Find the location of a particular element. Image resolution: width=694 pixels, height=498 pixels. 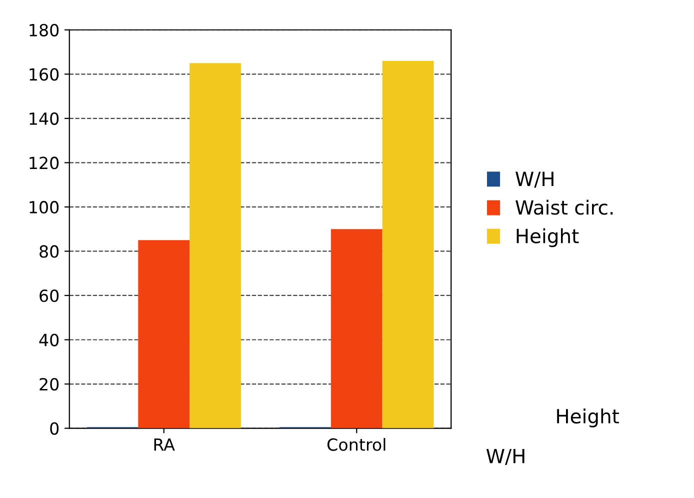

y-tick-label: 80 is located at coordinates (49, 251).